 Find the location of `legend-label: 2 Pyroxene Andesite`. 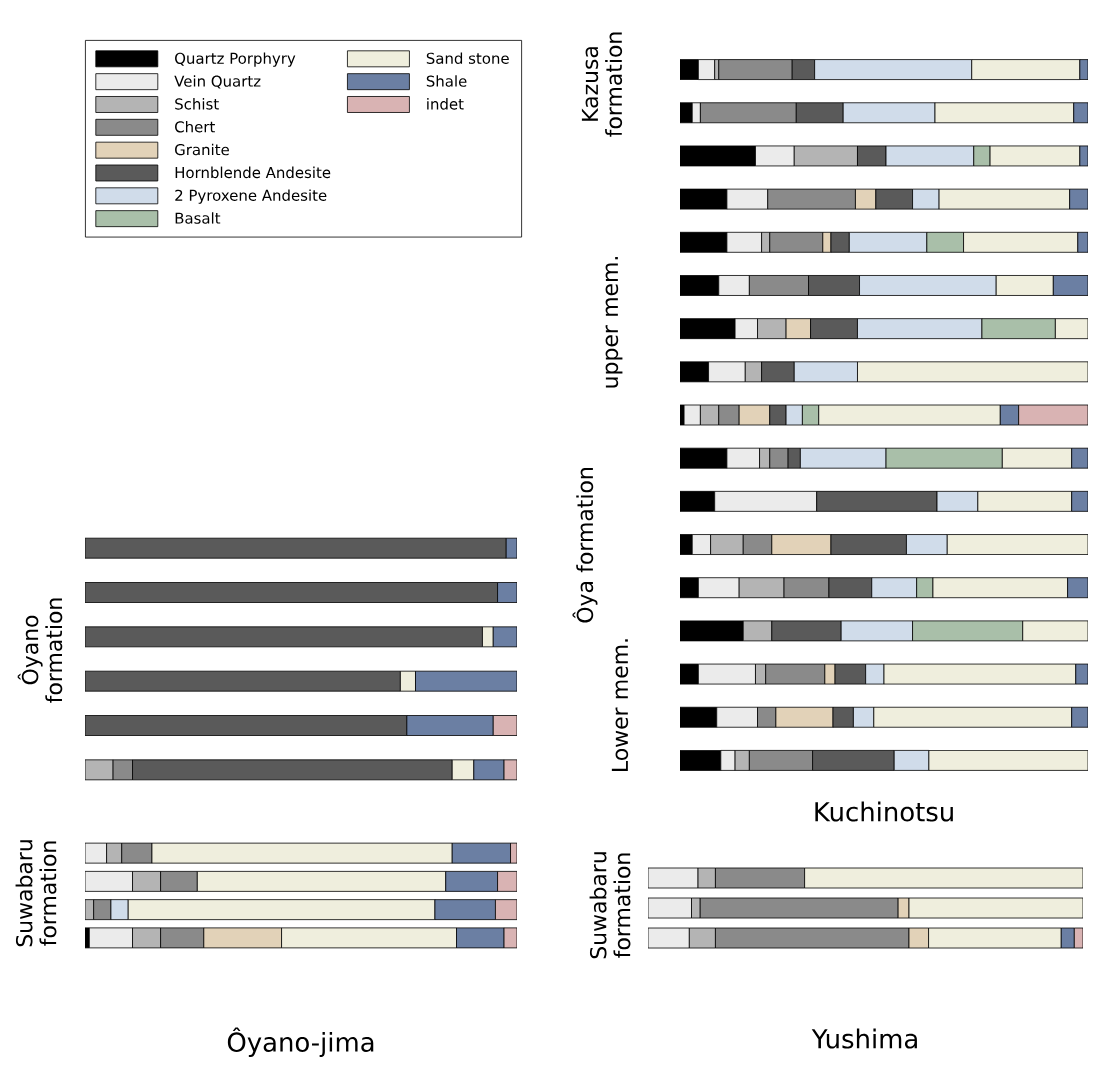

legend-label: 2 Pyroxene Andesite is located at coordinates (251, 196).